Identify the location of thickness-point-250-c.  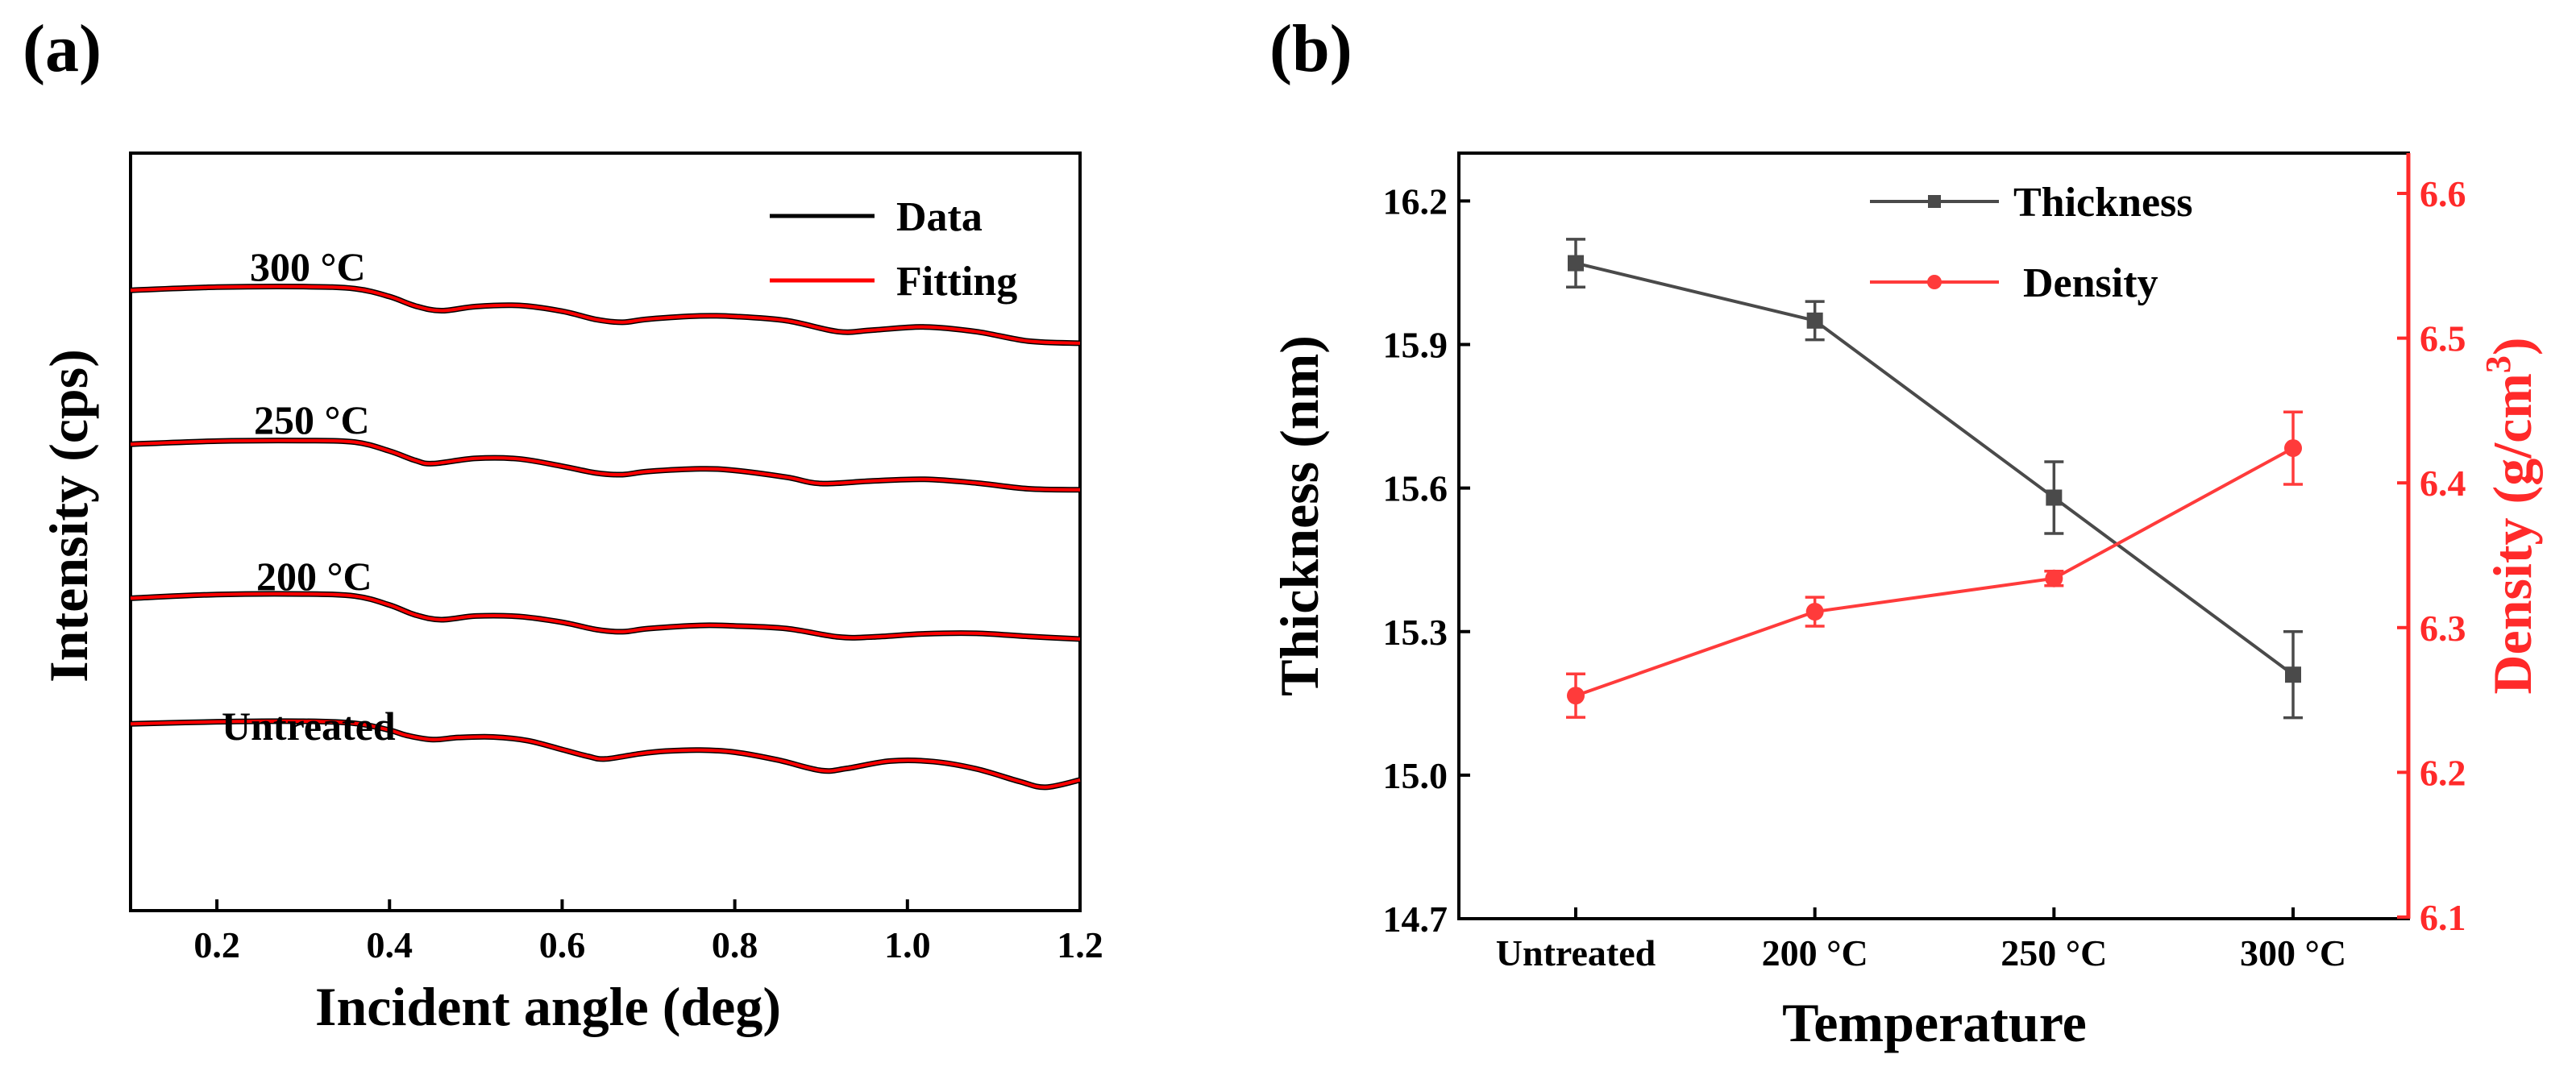
(2054, 497).